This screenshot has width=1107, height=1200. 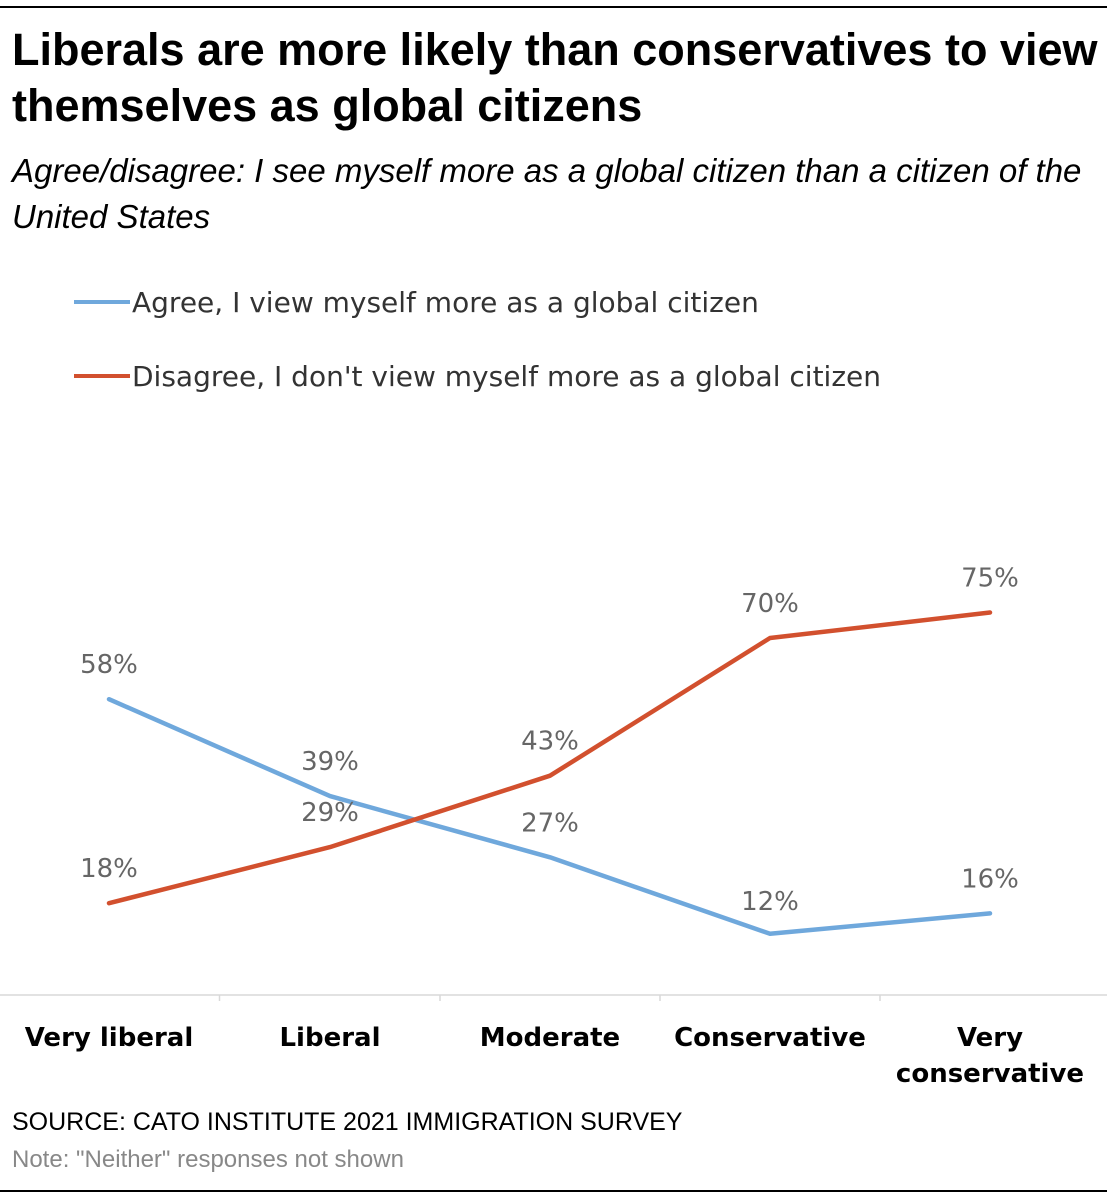 What do you see at coordinates (109, 869) in the screenshot?
I see `data-label: 18%` at bounding box center [109, 869].